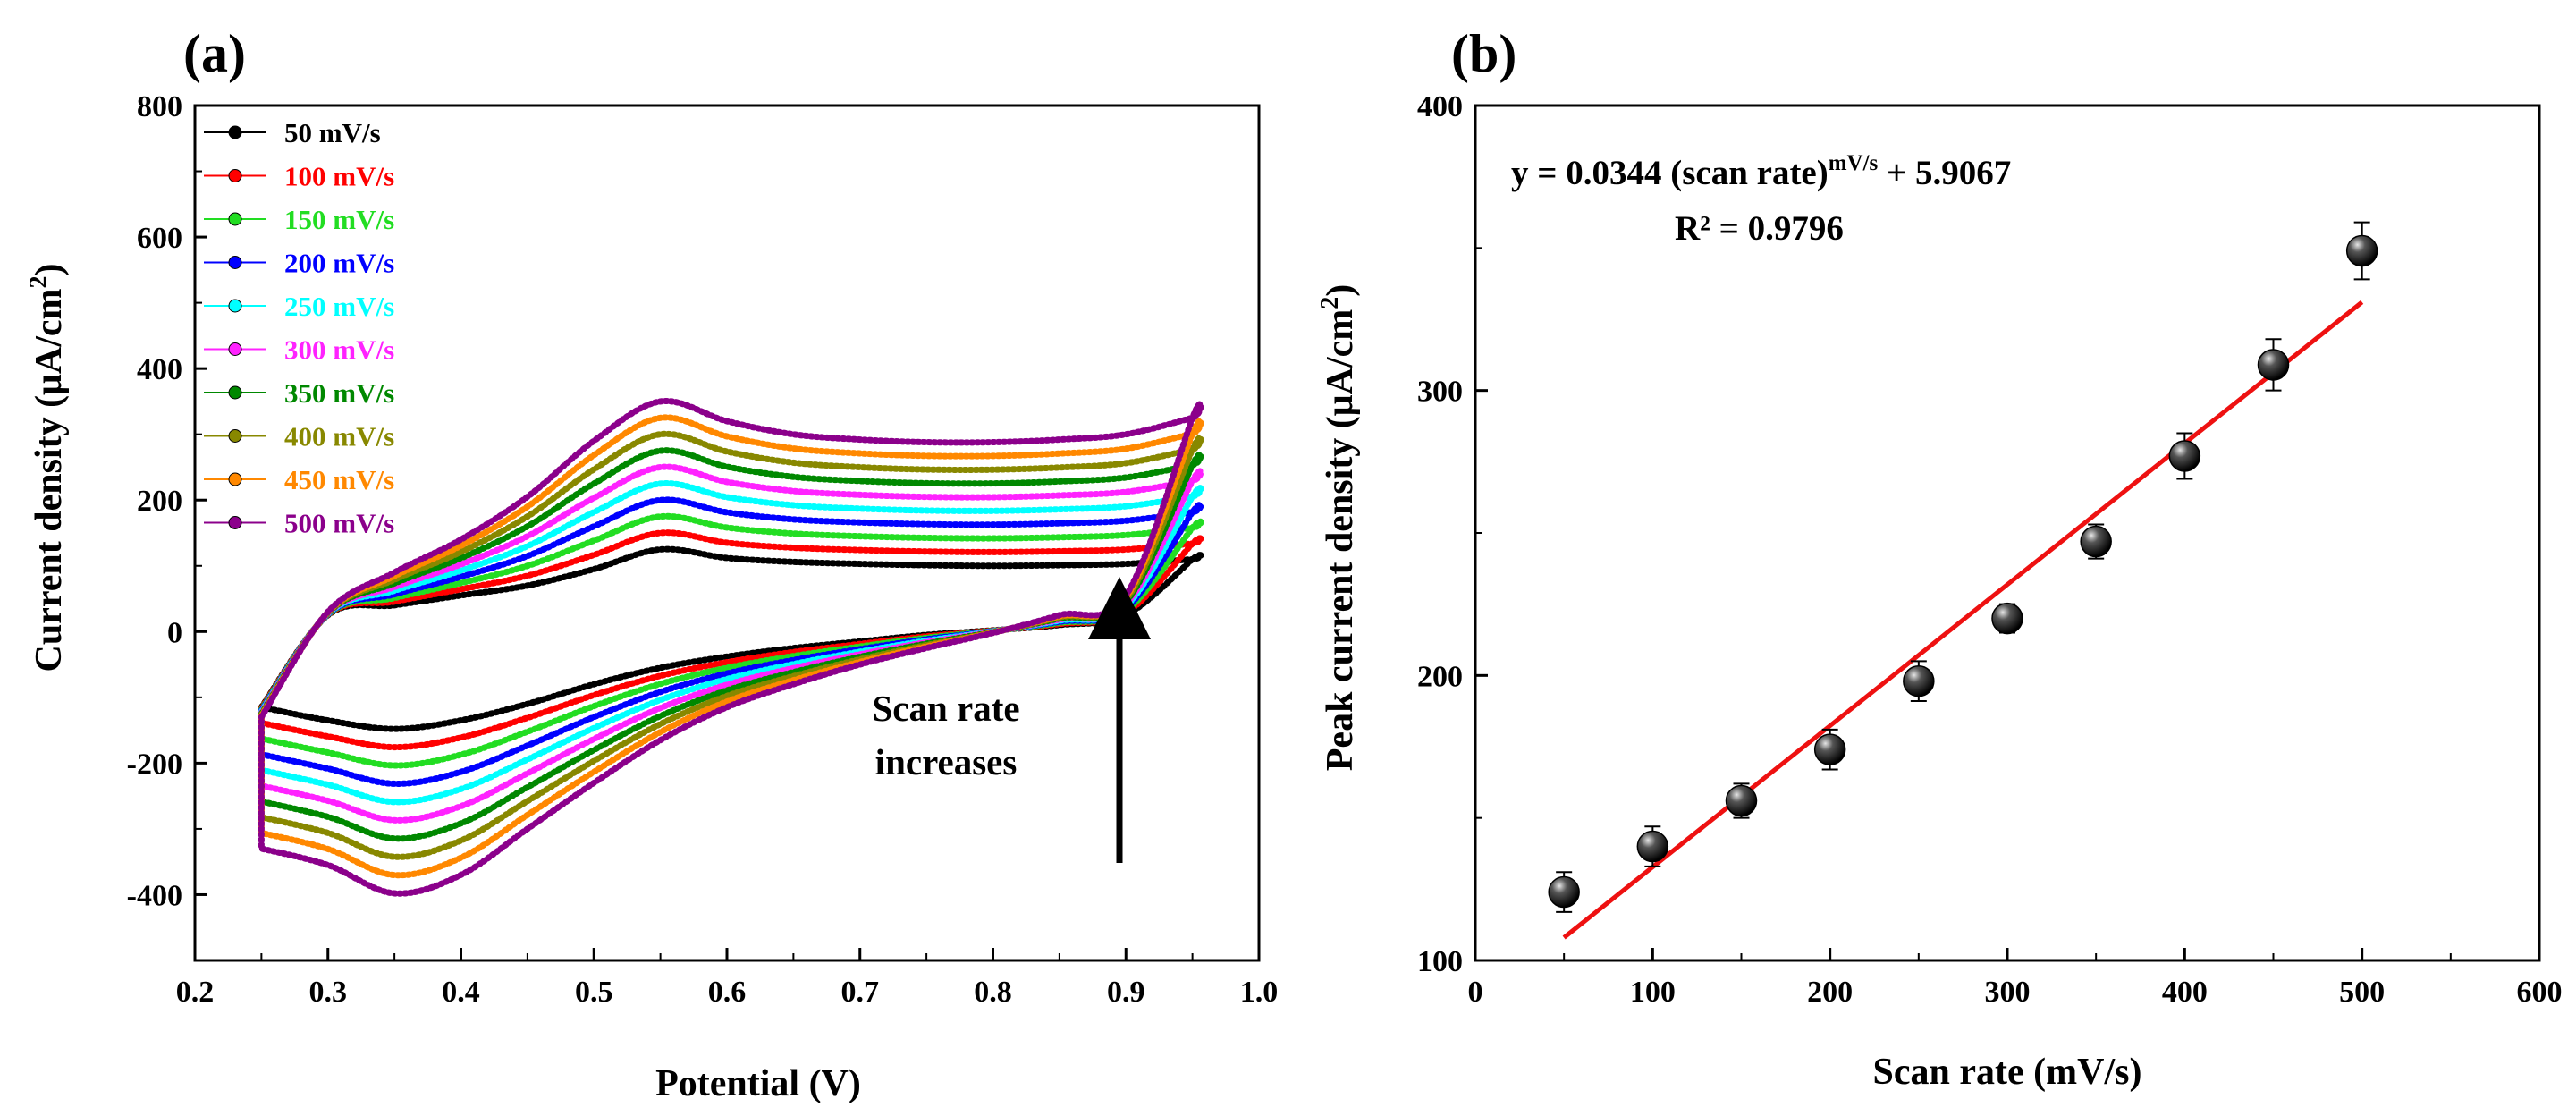 Image resolution: width=2576 pixels, height=1116 pixels. What do you see at coordinates (49, 480) in the screenshot?
I see `y-axis-title-a-main: Current density (μA/cm` at bounding box center [49, 480].